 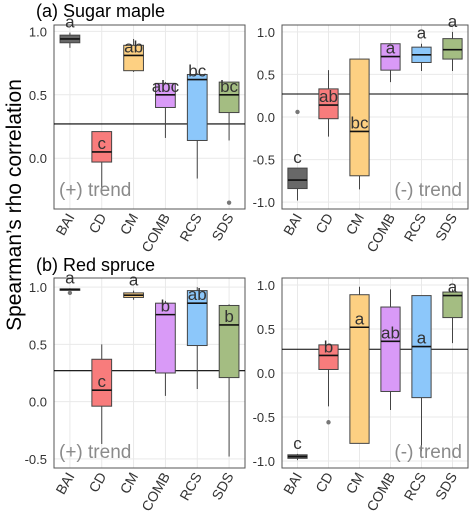 What do you see at coordinates (14, 205) in the screenshot?
I see `figure-y-axis-label: Spearman’s rho correlation` at bounding box center [14, 205].